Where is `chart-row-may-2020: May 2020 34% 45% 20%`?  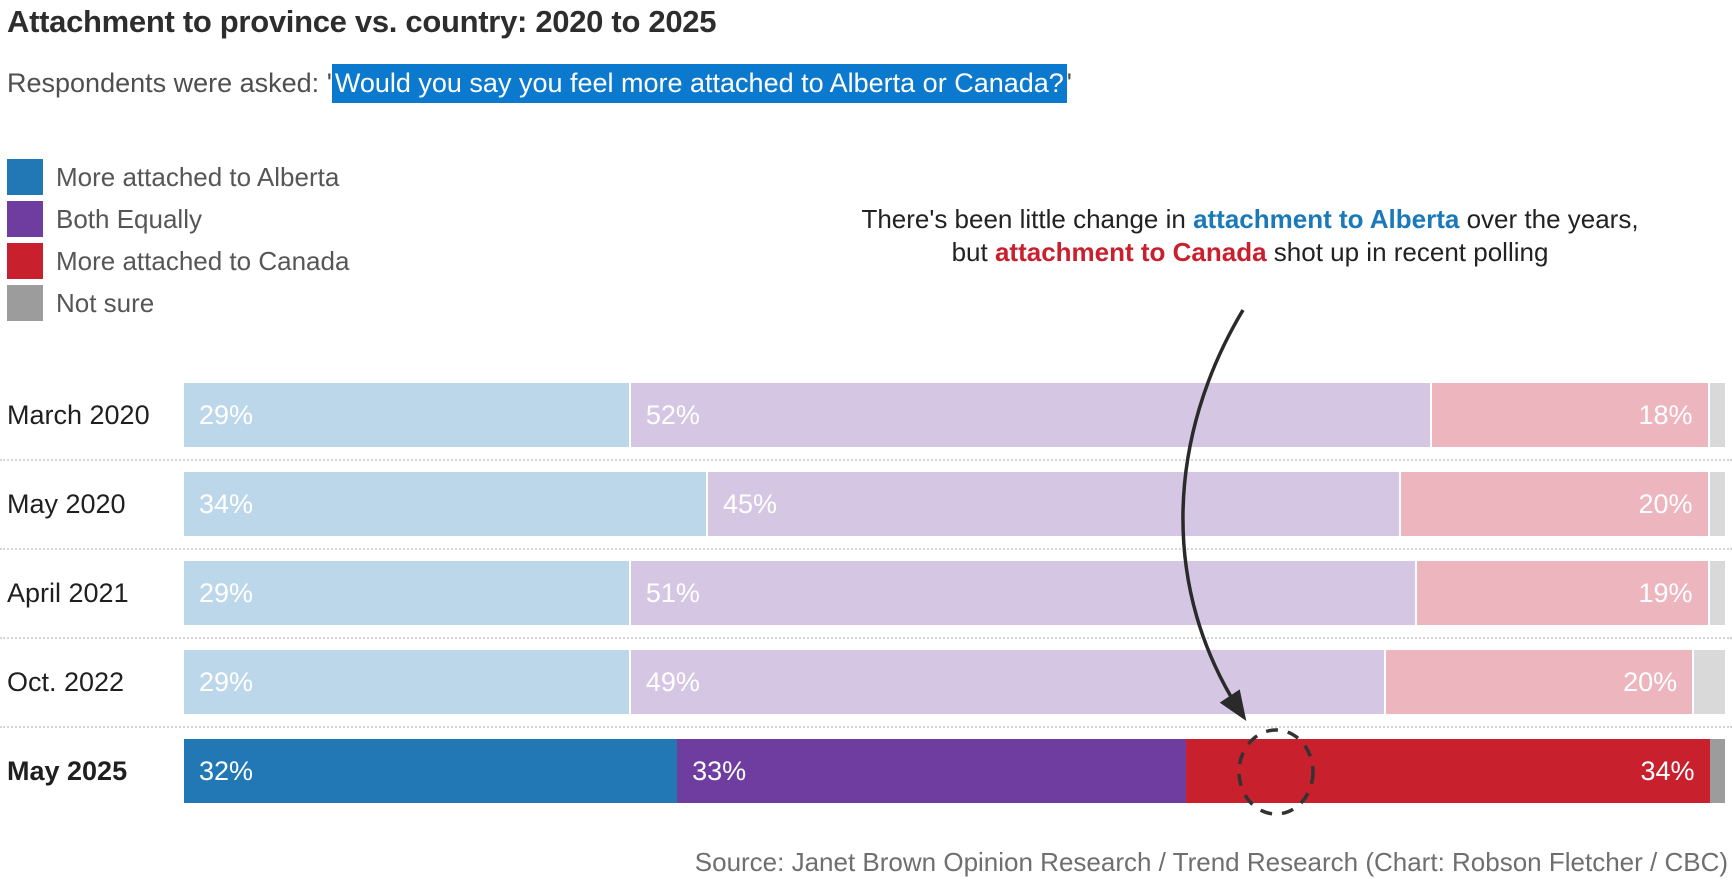
chart-row-may-2020: May 2020 34% 45% 20% is located at coordinates (866, 511).